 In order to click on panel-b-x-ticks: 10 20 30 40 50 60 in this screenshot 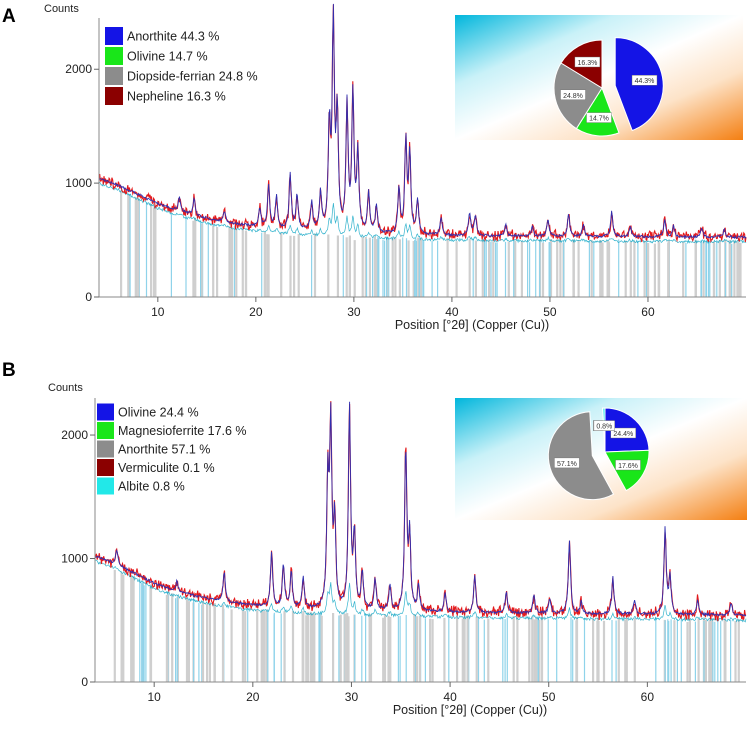, I will do `click(401, 693)`.